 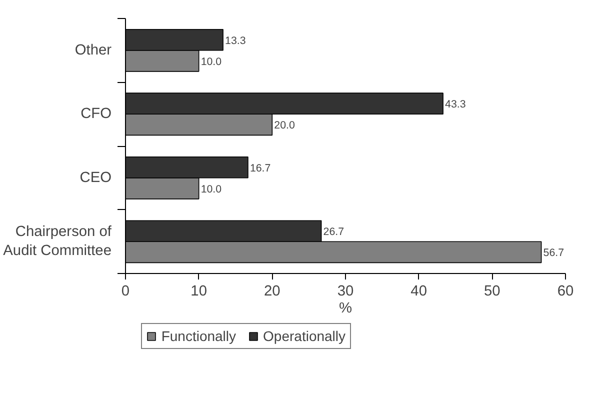 What do you see at coordinates (345, 308) in the screenshot?
I see `x-axis-title: %` at bounding box center [345, 308].